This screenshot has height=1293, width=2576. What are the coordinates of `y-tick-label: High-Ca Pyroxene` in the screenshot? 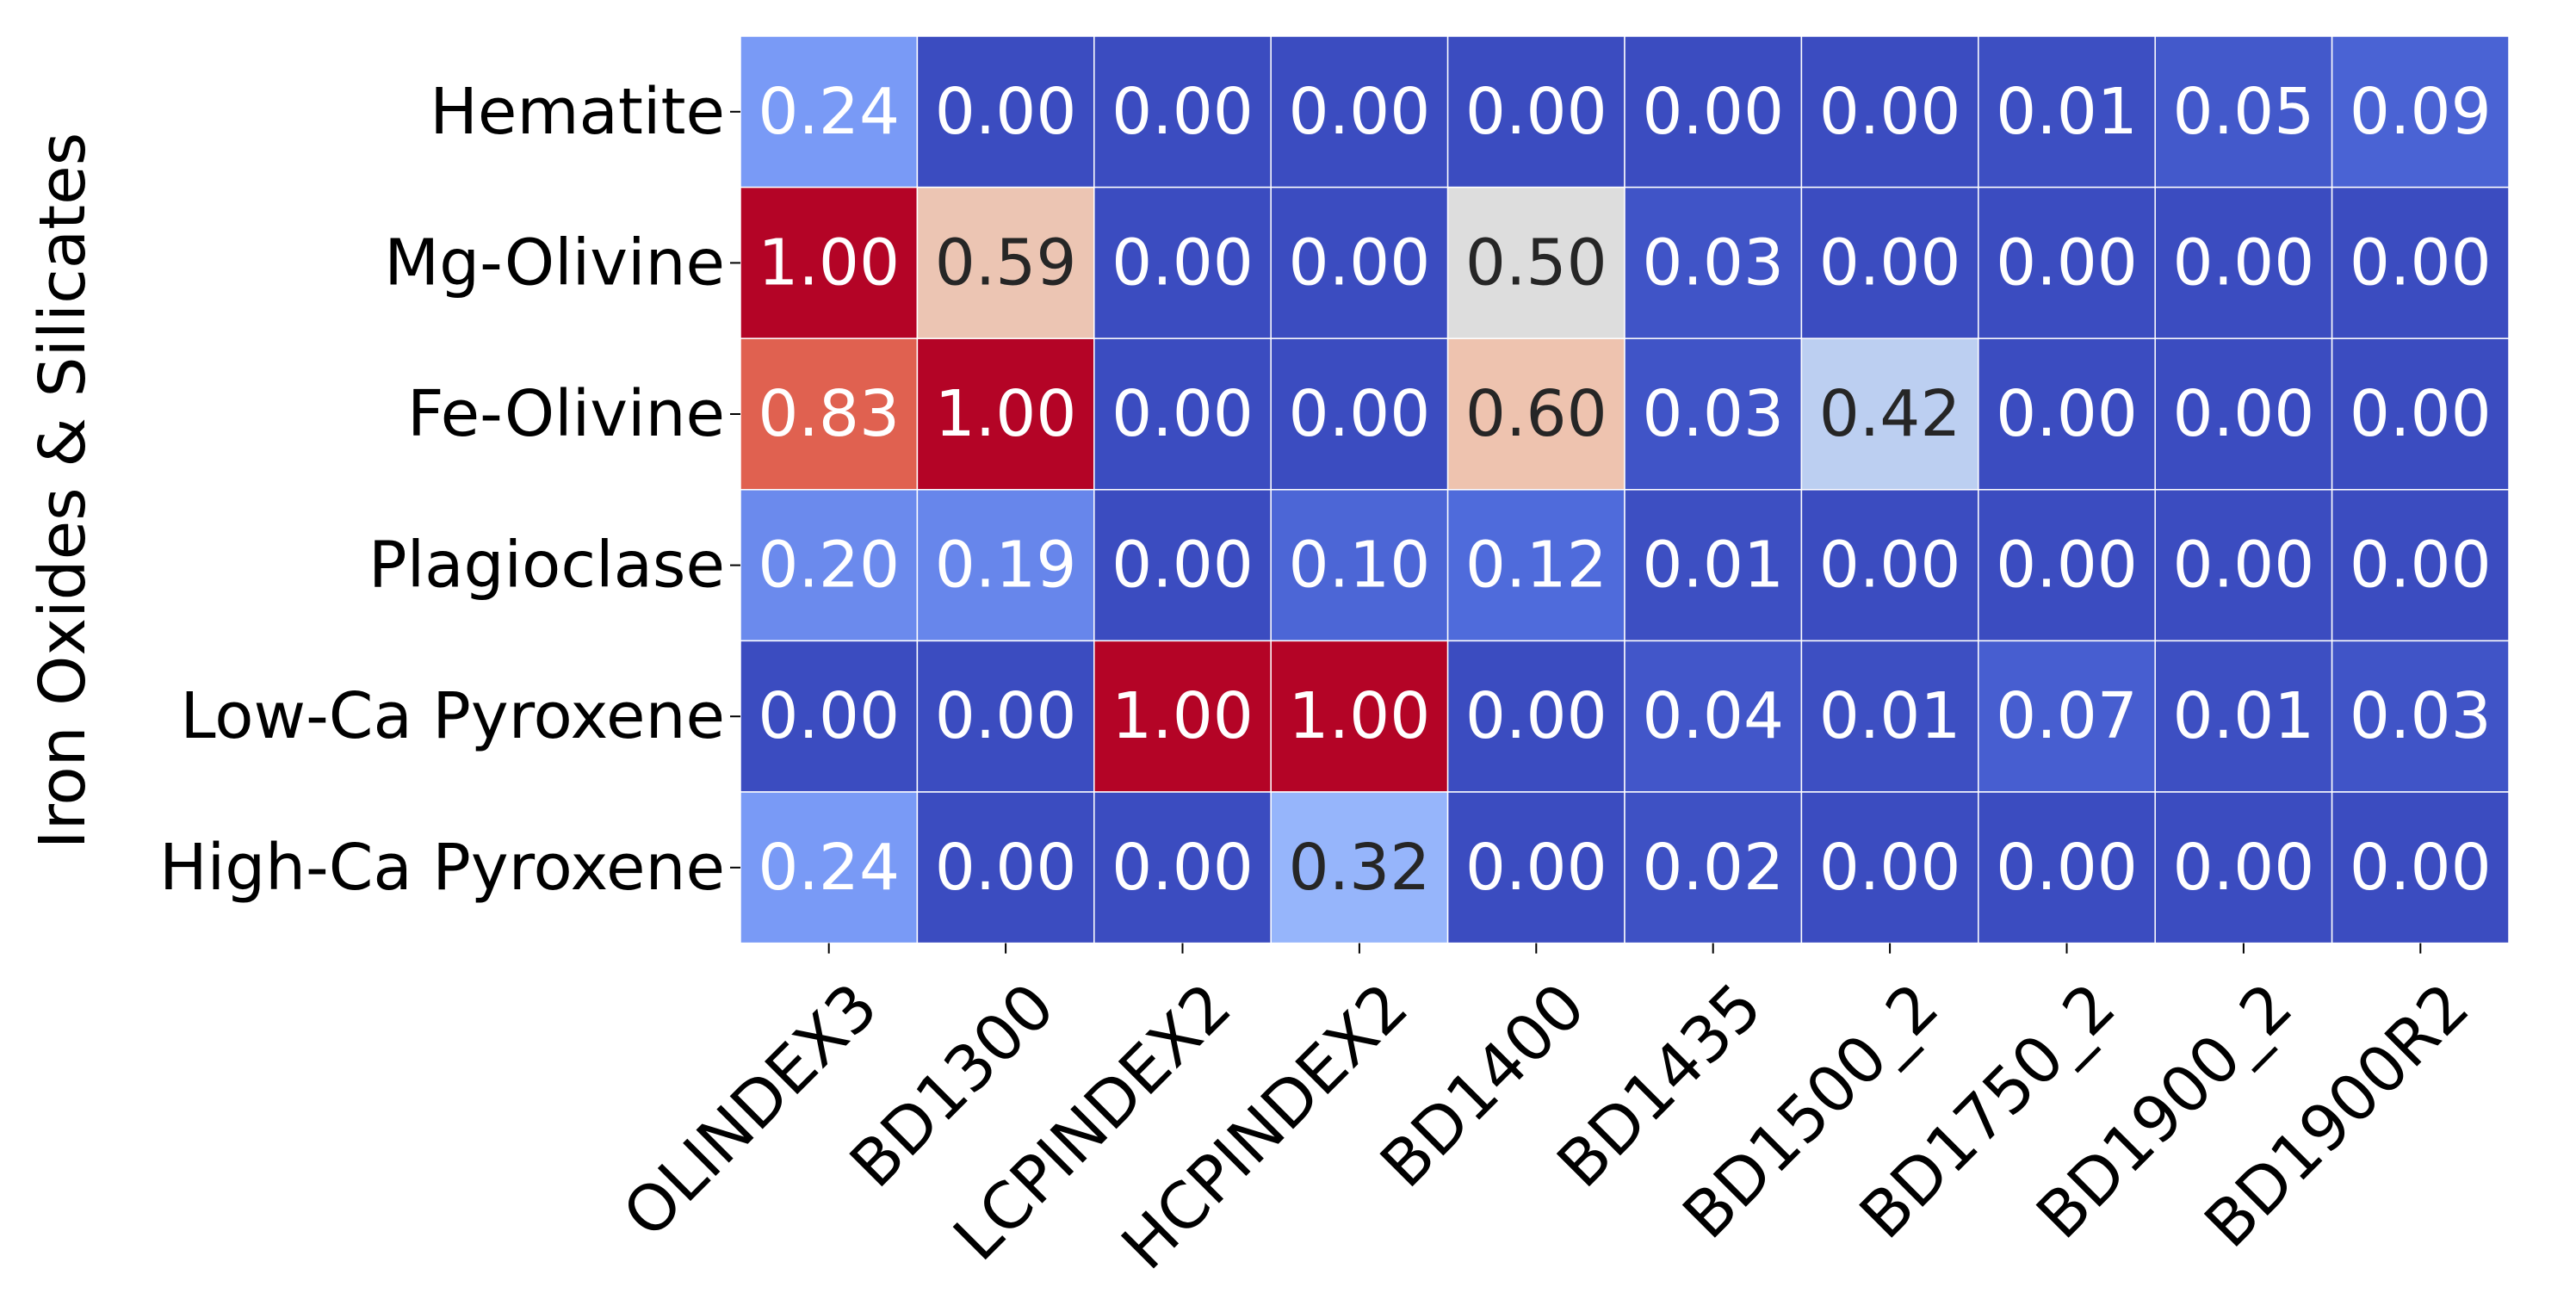 It's located at (442, 868).